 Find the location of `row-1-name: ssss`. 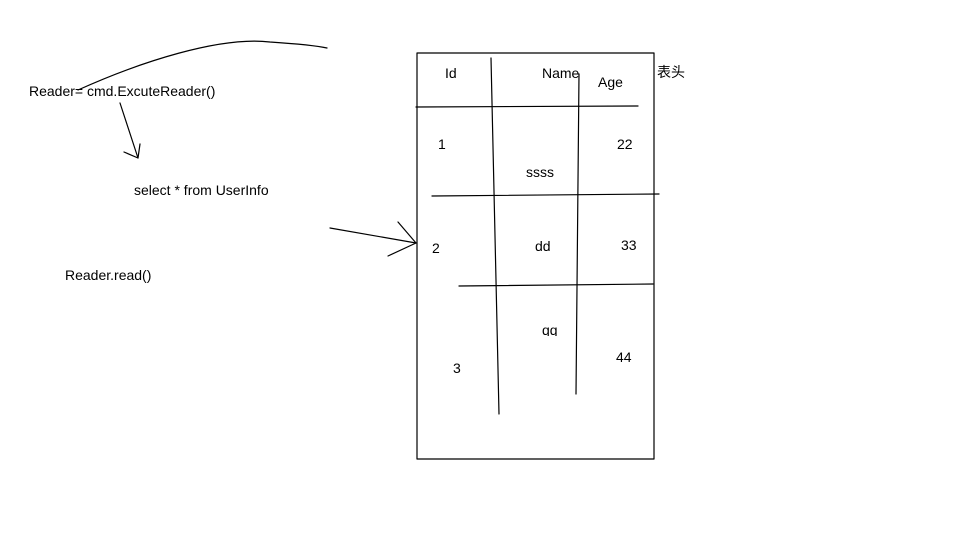

row-1-name: ssss is located at coordinates (540, 172).